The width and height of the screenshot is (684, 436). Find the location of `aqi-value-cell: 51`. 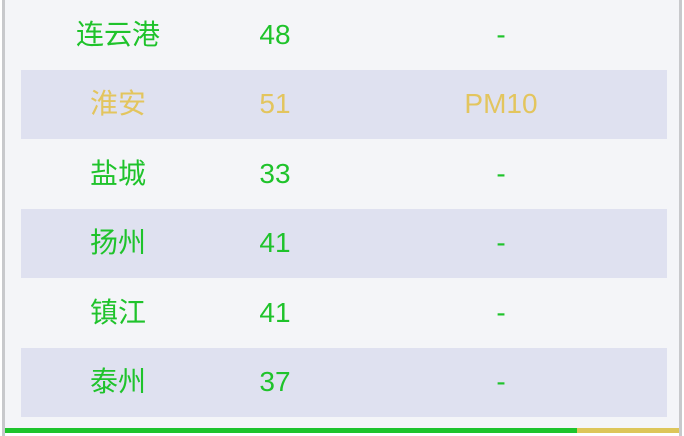

aqi-value-cell: 51 is located at coordinates (275, 104).